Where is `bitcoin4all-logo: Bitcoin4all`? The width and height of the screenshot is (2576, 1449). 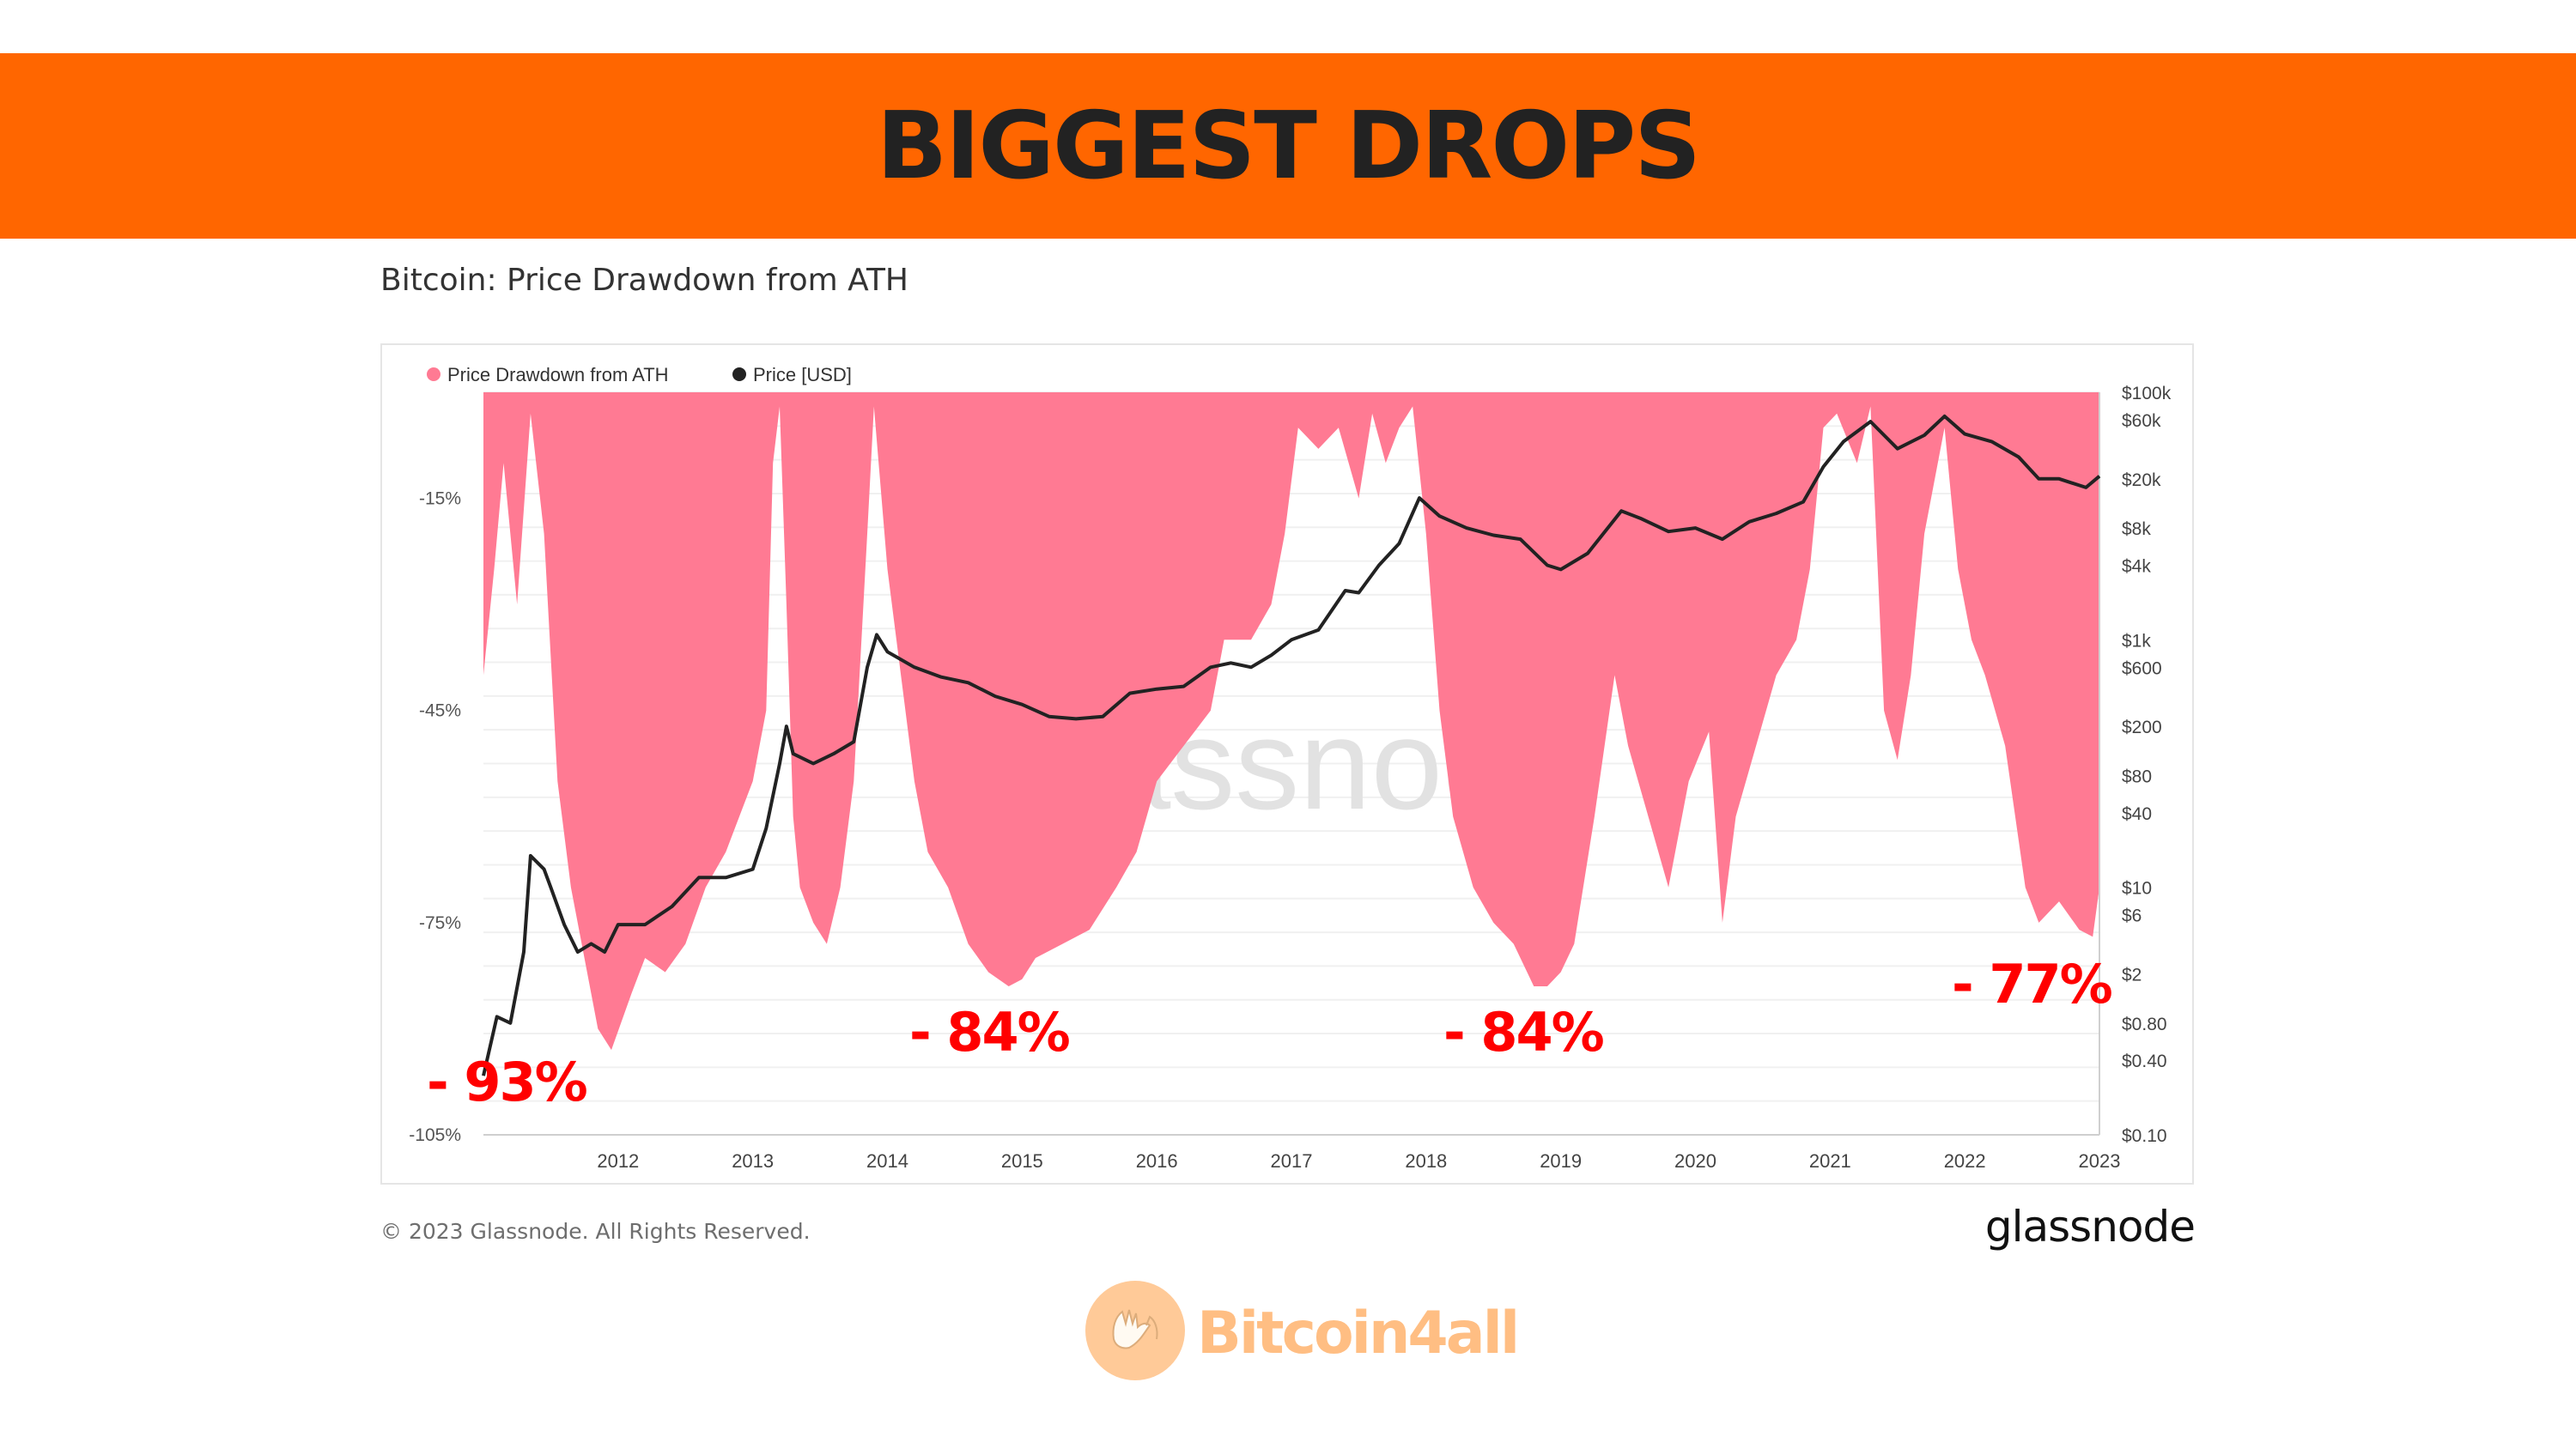 bitcoin4all-logo: Bitcoin4all is located at coordinates (1302, 1332).